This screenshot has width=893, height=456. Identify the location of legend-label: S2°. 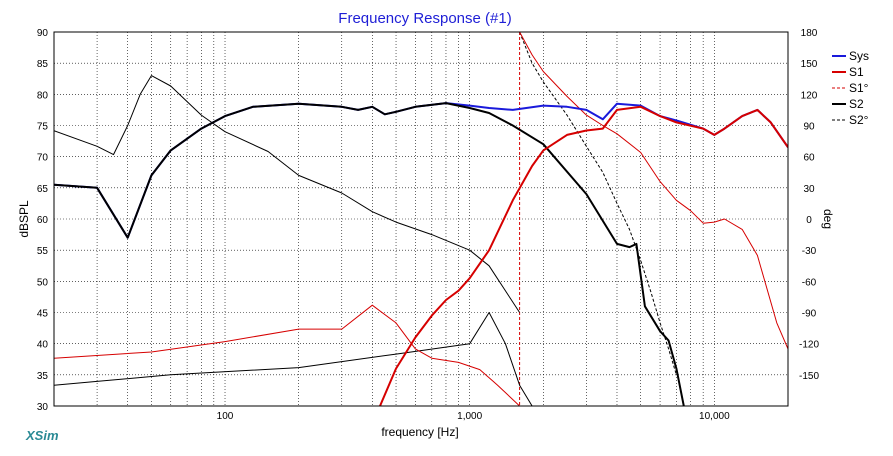
(859, 120).